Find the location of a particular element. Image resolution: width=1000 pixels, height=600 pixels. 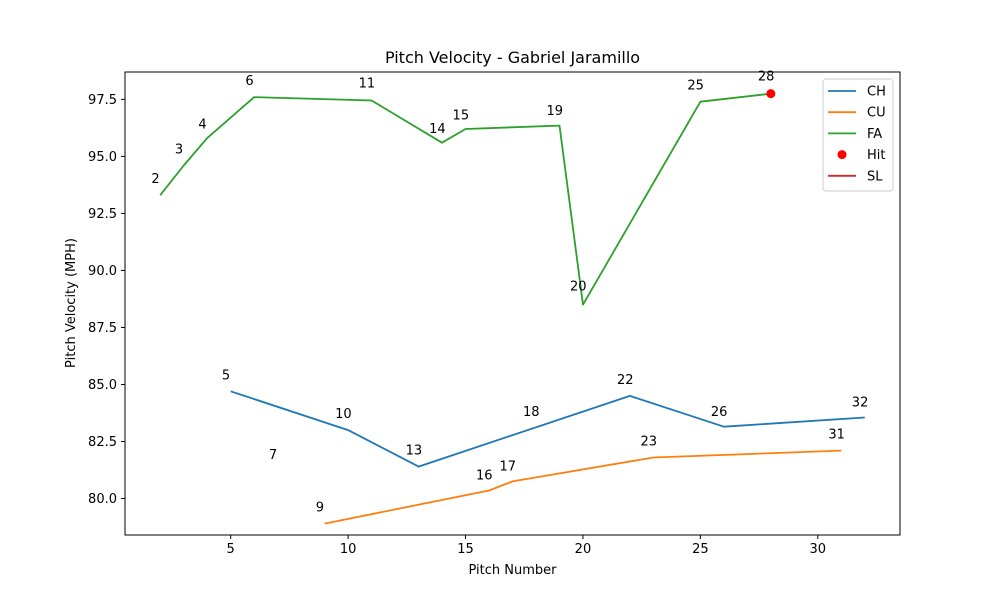

x-tick-label: 20 is located at coordinates (583, 549).